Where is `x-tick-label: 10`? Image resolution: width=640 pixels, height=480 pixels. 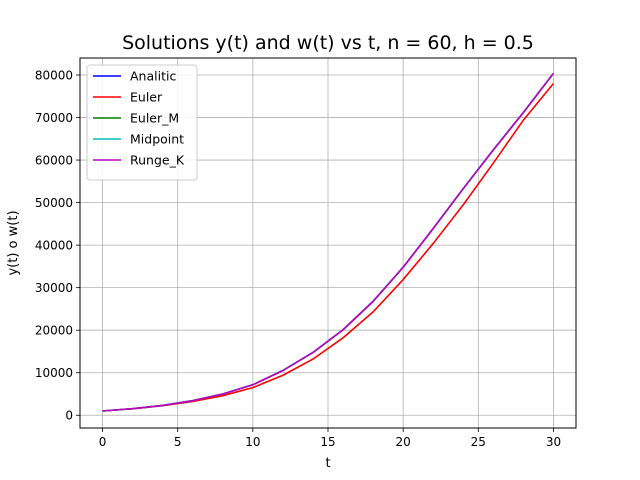 x-tick-label: 10 is located at coordinates (252, 442).